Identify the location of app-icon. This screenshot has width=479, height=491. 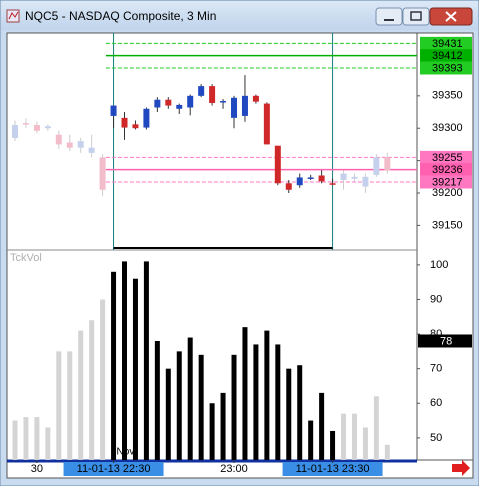
(13, 16).